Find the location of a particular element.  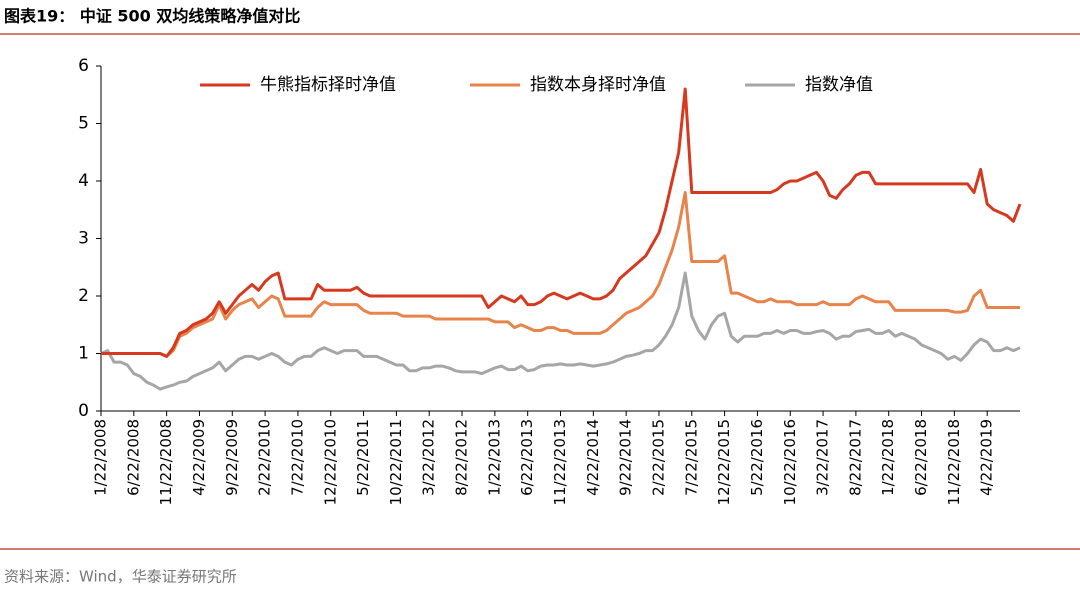

x-tick-label: 8/22/2017 is located at coordinates (855, 457).